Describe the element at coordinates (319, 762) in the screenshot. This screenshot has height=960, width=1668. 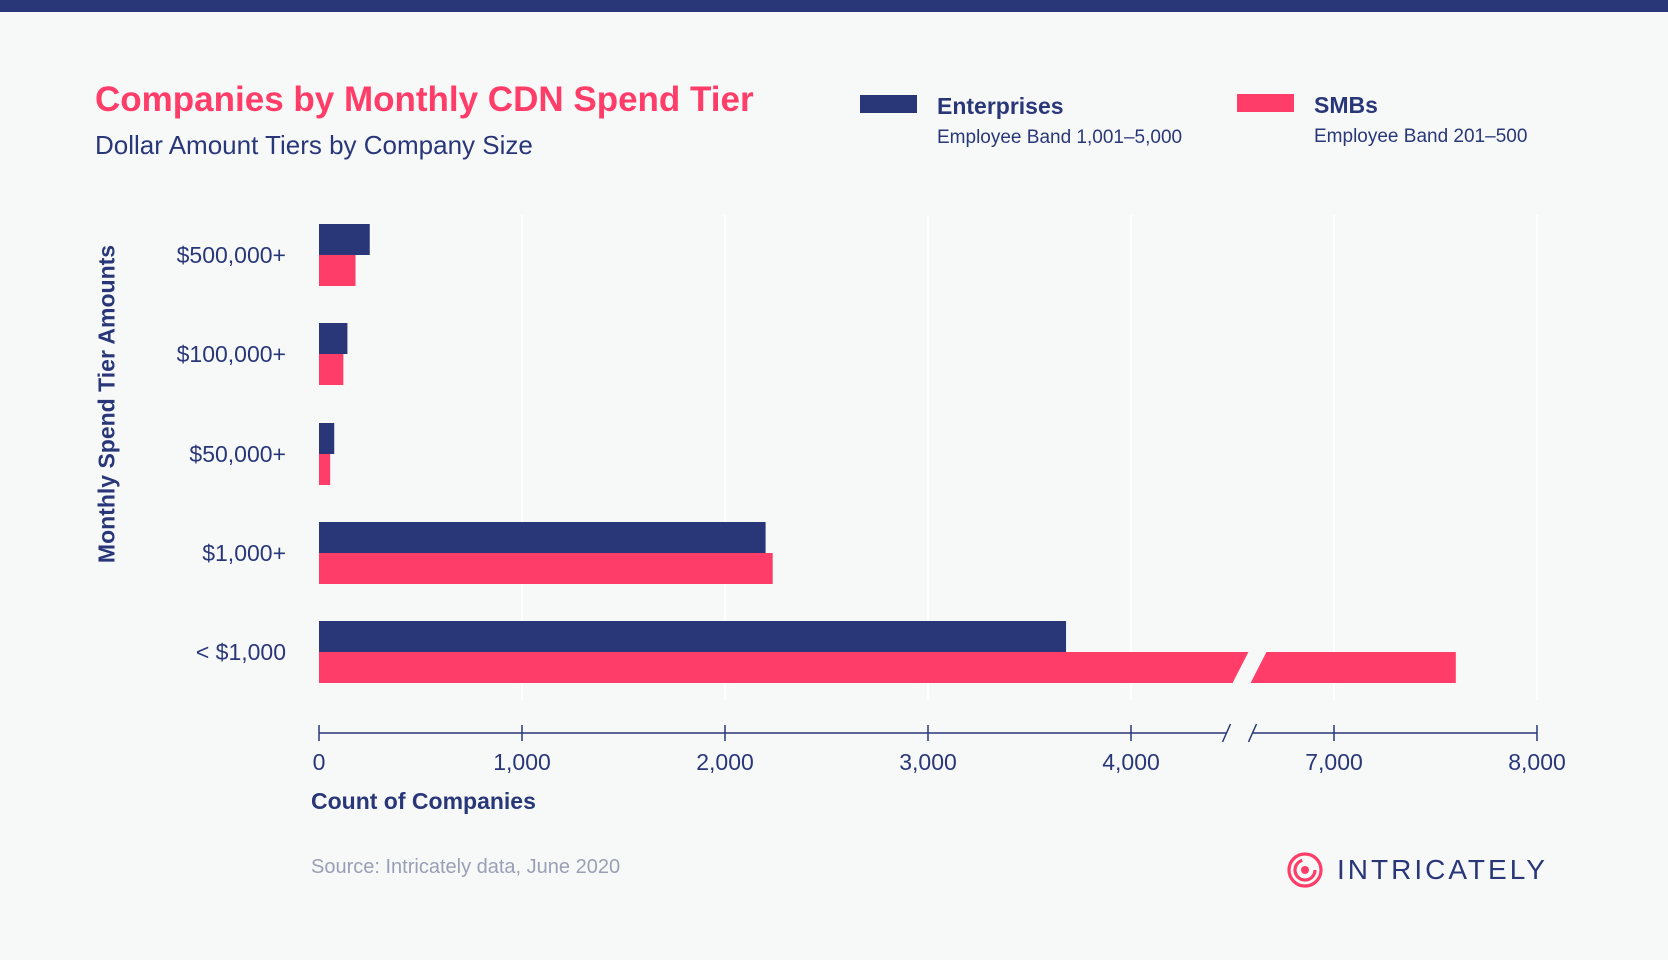
I see `x-tick-label: 0` at that location.